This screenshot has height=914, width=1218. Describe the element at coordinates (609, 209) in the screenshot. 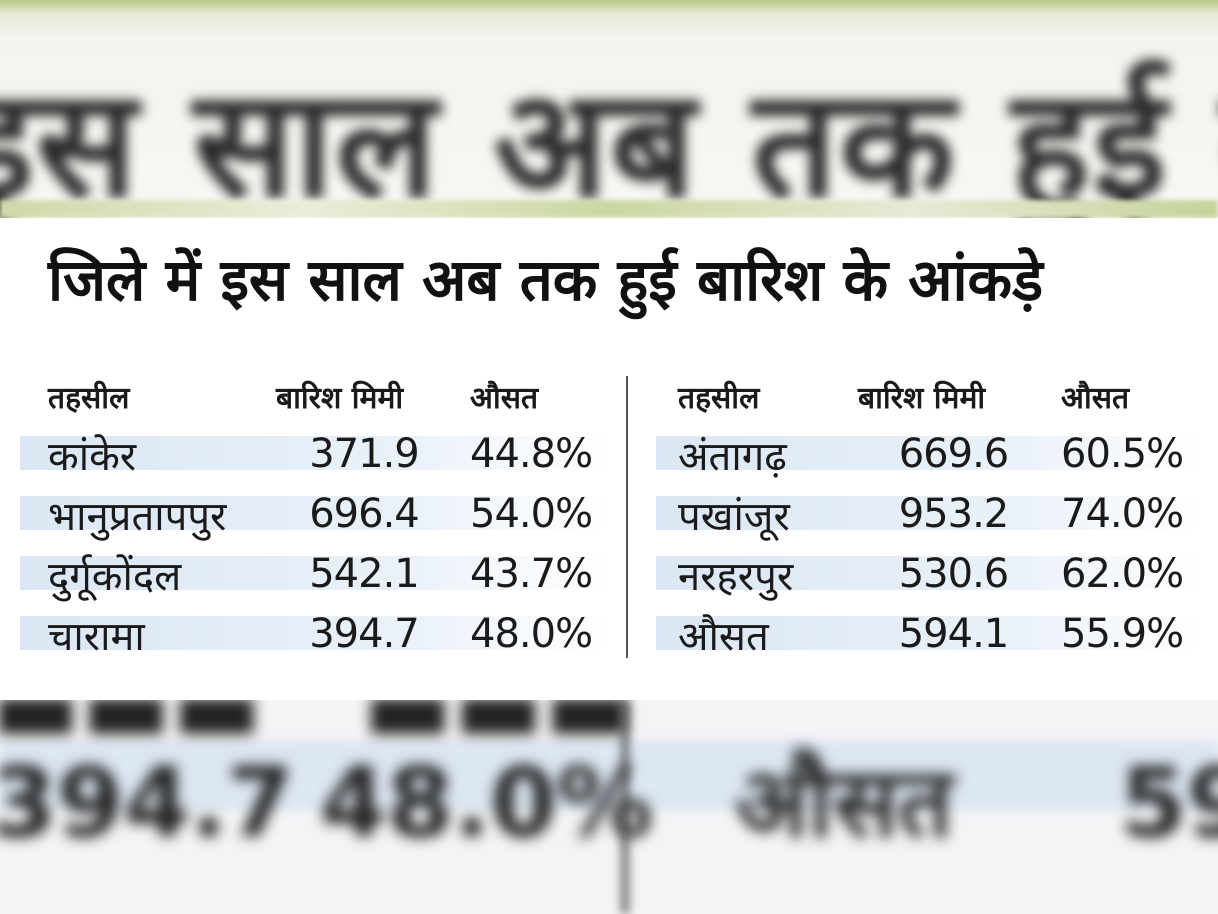

I see `blurred-photo-strip` at that location.